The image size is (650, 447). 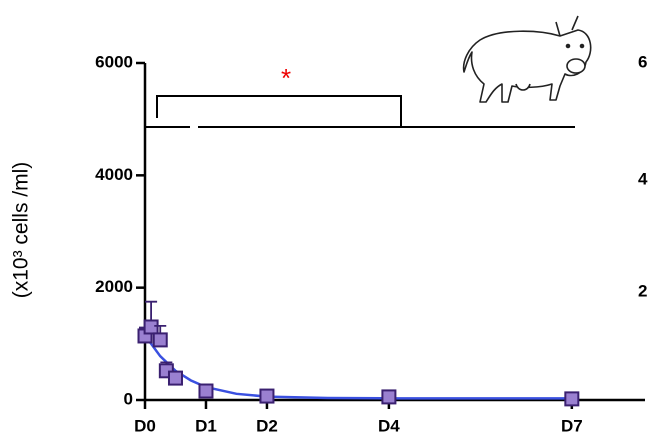 I want to click on bracket, so click(x=279, y=111).